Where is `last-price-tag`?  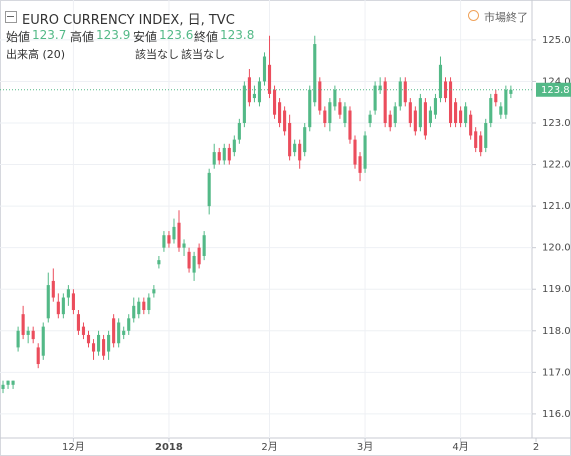 last-price-tag is located at coordinates (553, 89).